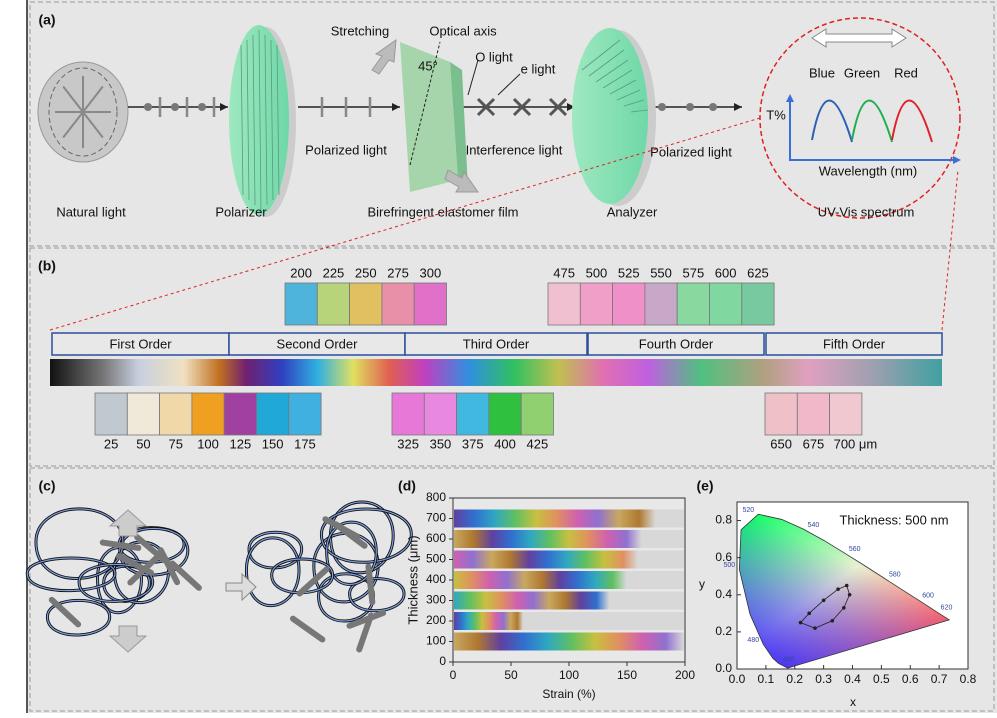  Describe the element at coordinates (128, 523) in the screenshot. I see `stretch-up` at that location.